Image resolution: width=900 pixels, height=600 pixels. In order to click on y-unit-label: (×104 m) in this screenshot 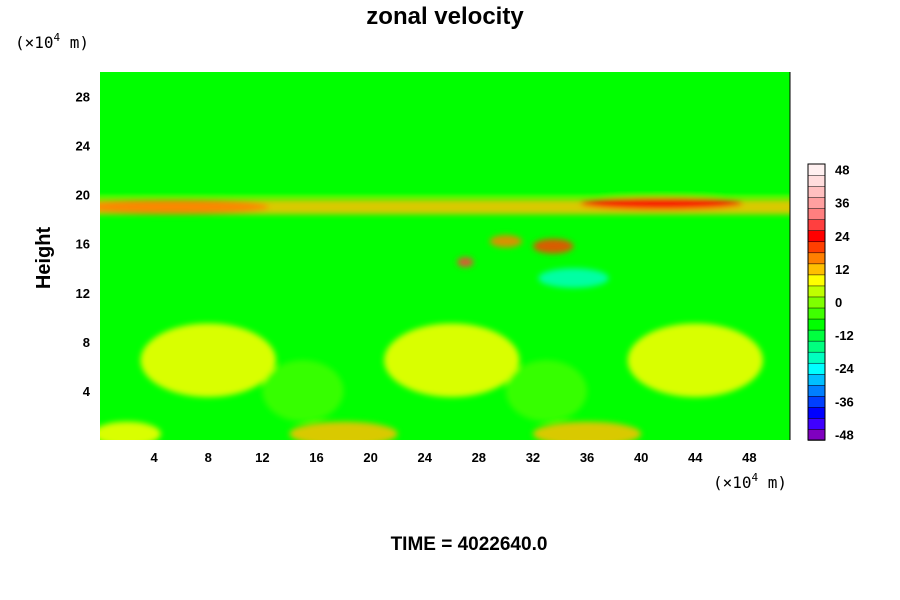, I will do `click(52, 41)`.